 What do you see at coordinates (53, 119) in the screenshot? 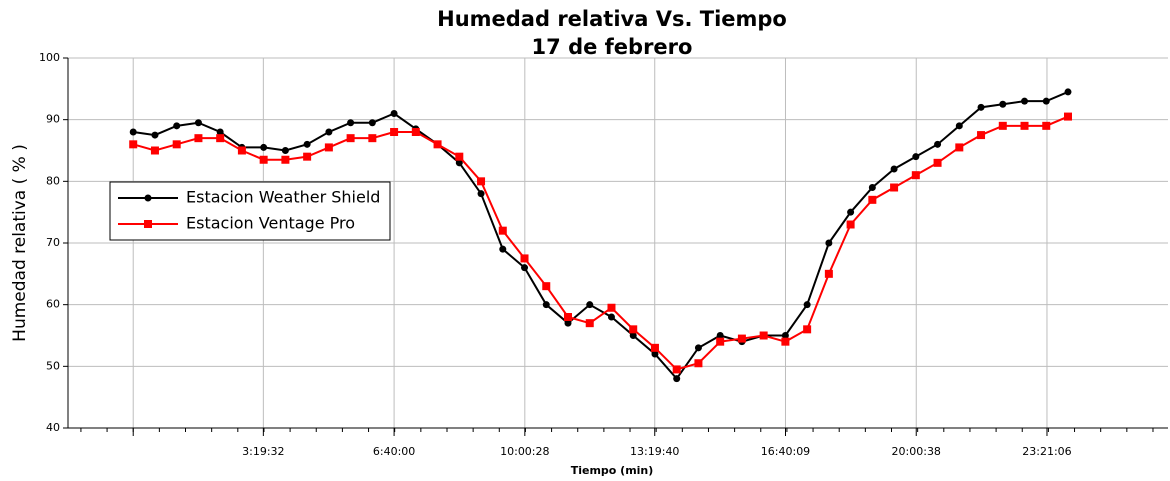
I see `y-tick-label: 90` at bounding box center [53, 119].